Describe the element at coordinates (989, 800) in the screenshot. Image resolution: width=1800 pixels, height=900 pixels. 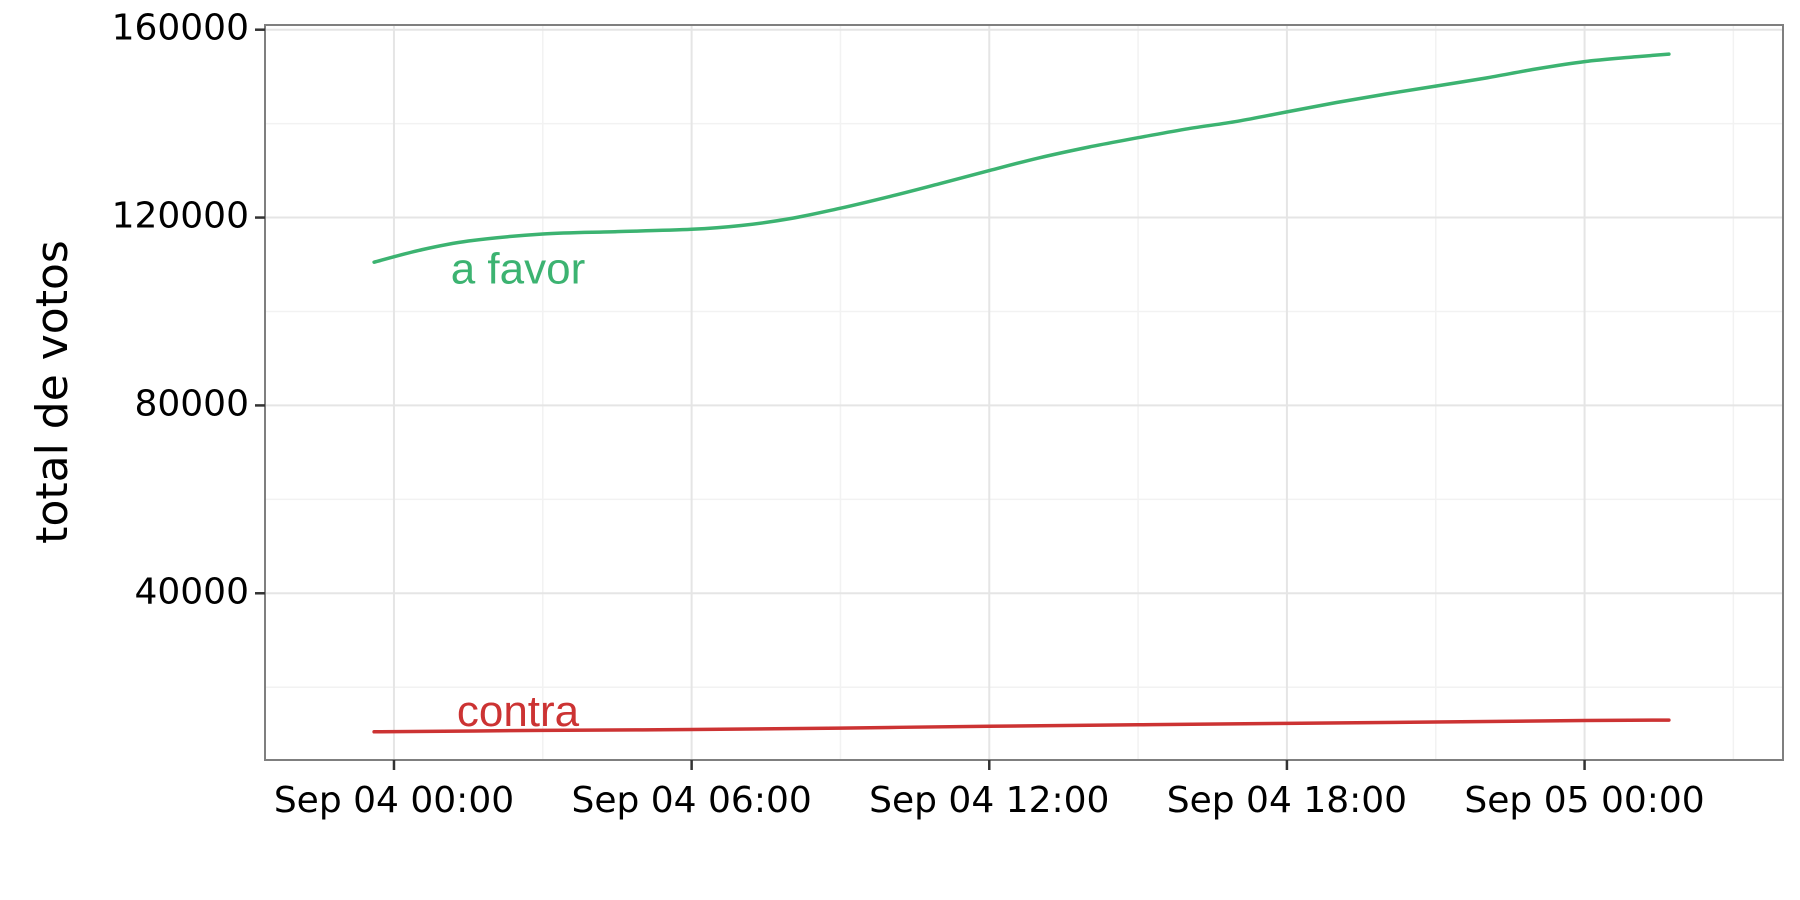
I see `x-tick-label: Sep 04 12:00` at that location.